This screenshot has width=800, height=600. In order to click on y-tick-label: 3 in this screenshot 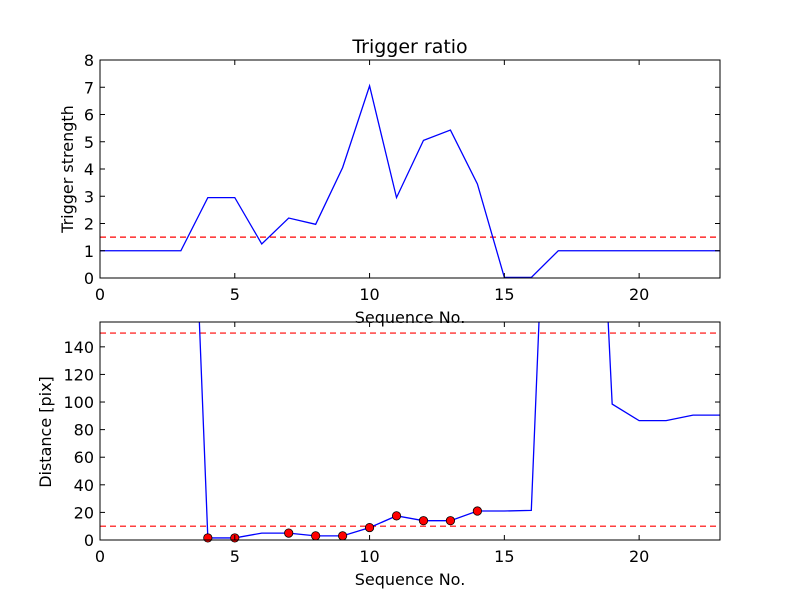, I will do `click(89, 196)`.